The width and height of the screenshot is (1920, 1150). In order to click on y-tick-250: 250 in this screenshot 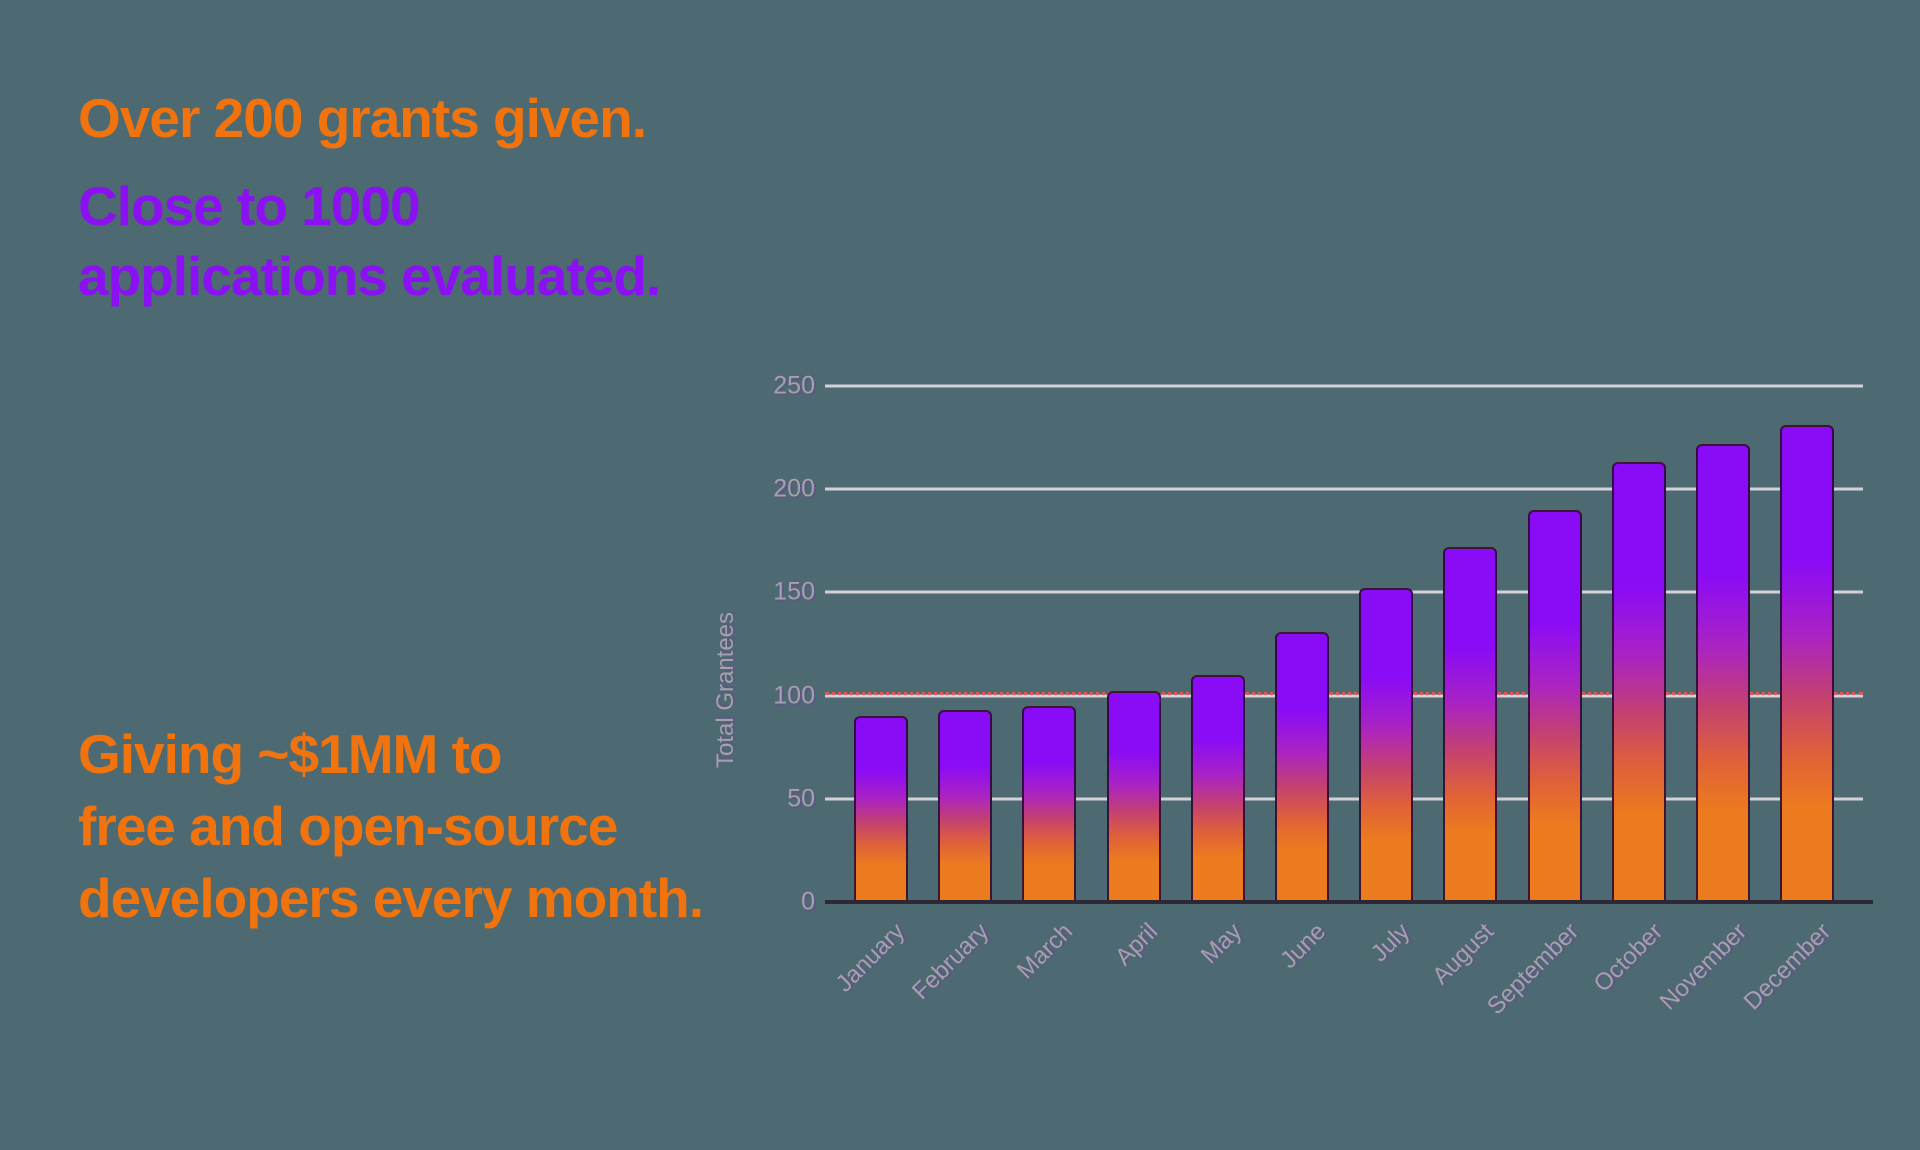, I will do `click(794, 385)`.